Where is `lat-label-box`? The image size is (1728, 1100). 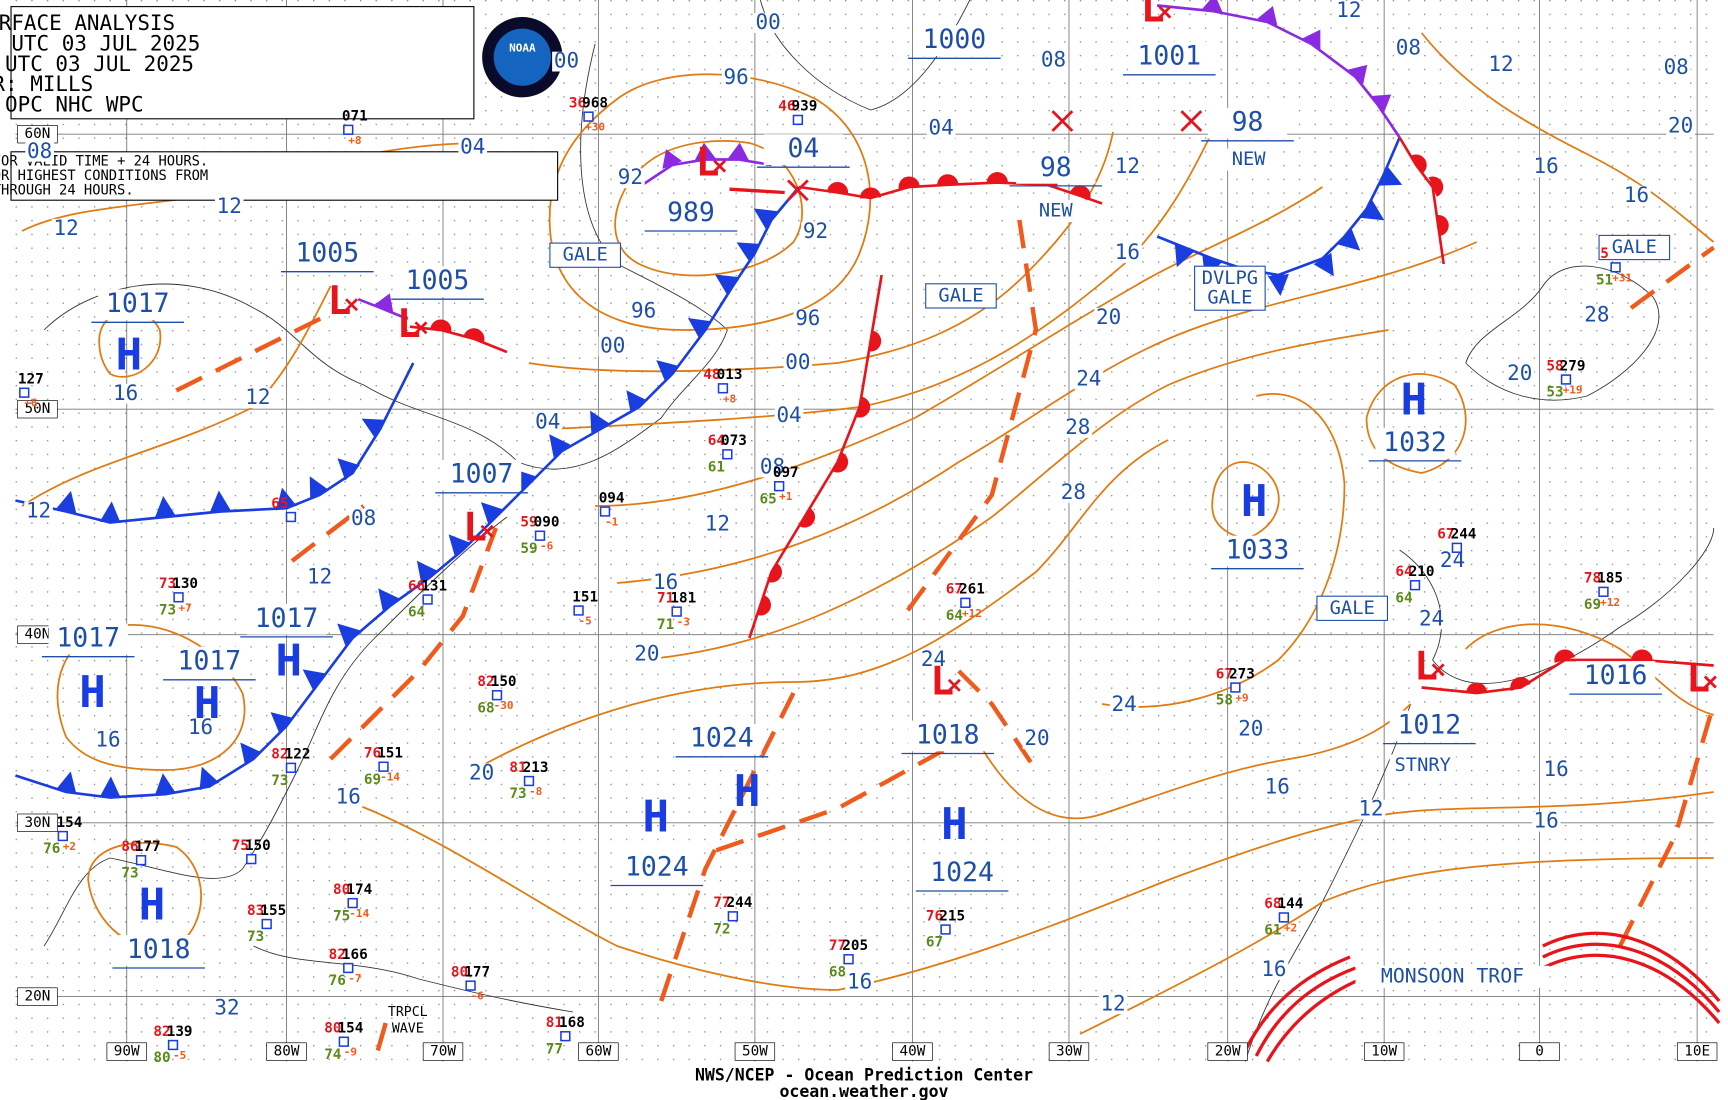
lat-label-box is located at coordinates (37, 409).